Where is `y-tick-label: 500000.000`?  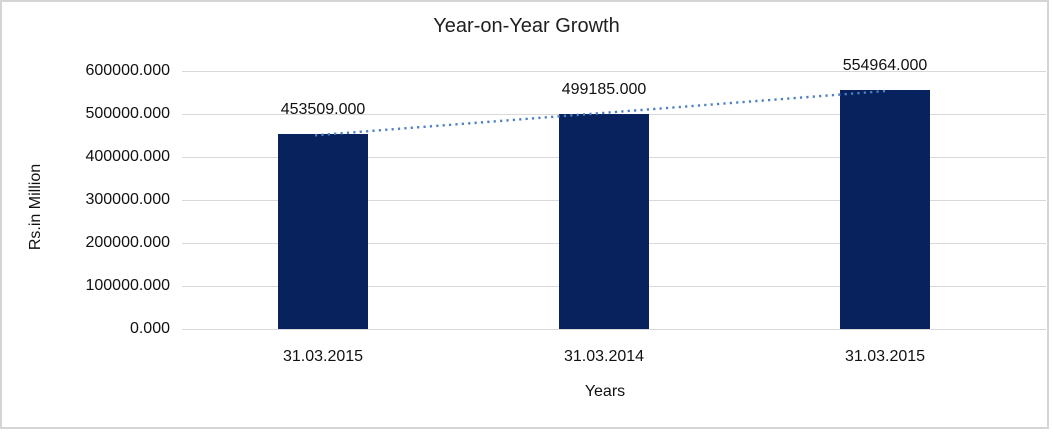 y-tick-label: 500000.000 is located at coordinates (127, 113).